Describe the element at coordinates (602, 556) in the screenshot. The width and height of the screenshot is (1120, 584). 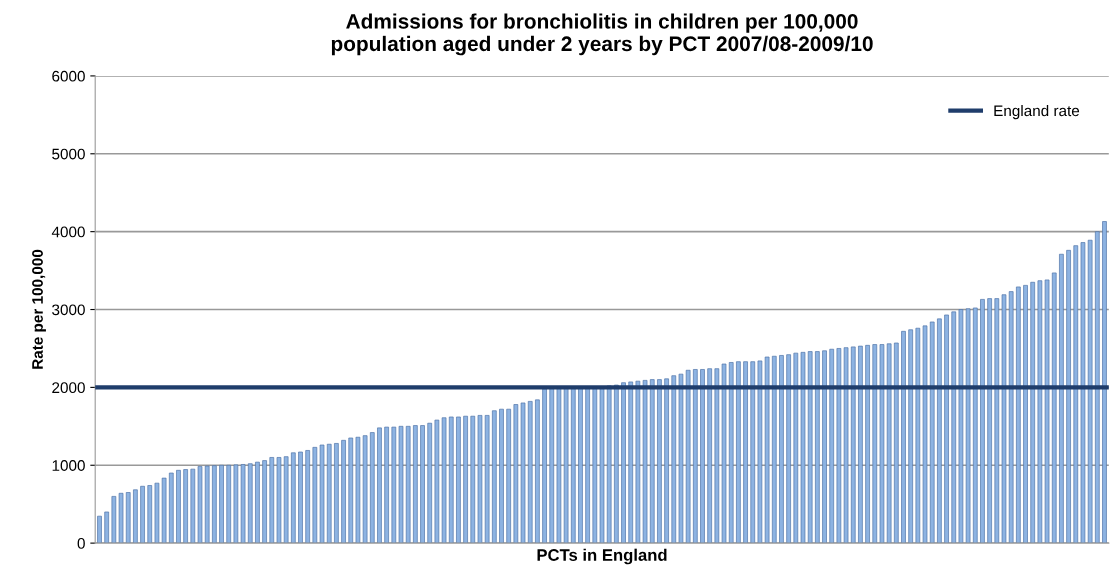
I see `x-axis-title: PCTs in England` at that location.